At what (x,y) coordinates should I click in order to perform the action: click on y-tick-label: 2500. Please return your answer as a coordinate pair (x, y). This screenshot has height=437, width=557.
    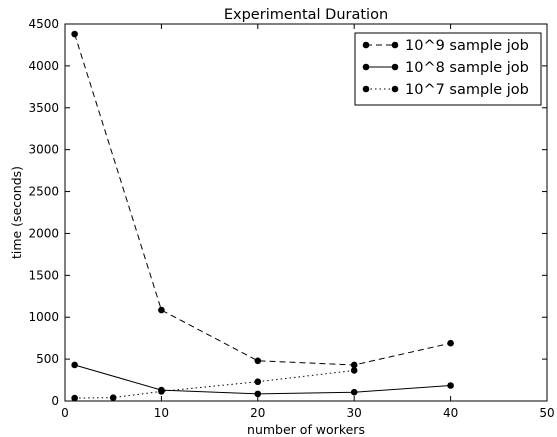
    Looking at the image, I should click on (43, 192).